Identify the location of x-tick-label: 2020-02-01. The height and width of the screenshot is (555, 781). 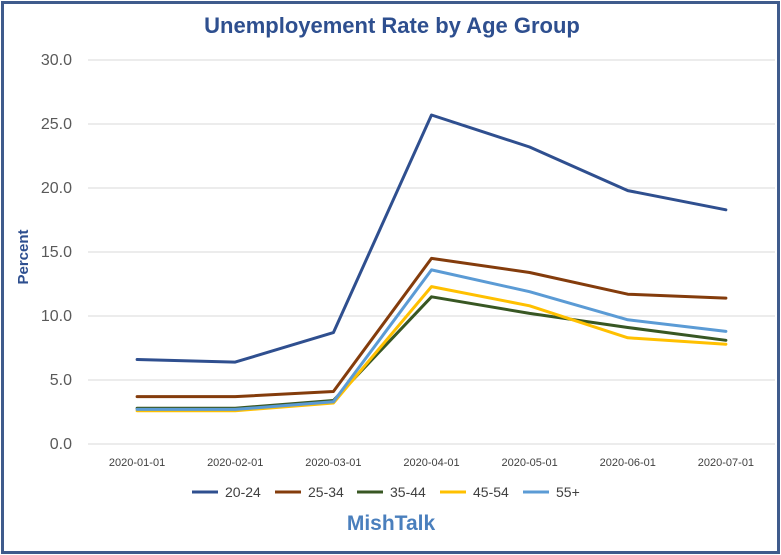
(235, 463).